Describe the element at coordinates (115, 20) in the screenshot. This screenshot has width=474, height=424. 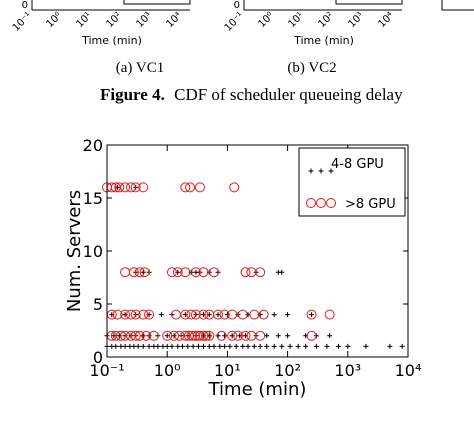
I see `x-tick-label: 10²` at that location.